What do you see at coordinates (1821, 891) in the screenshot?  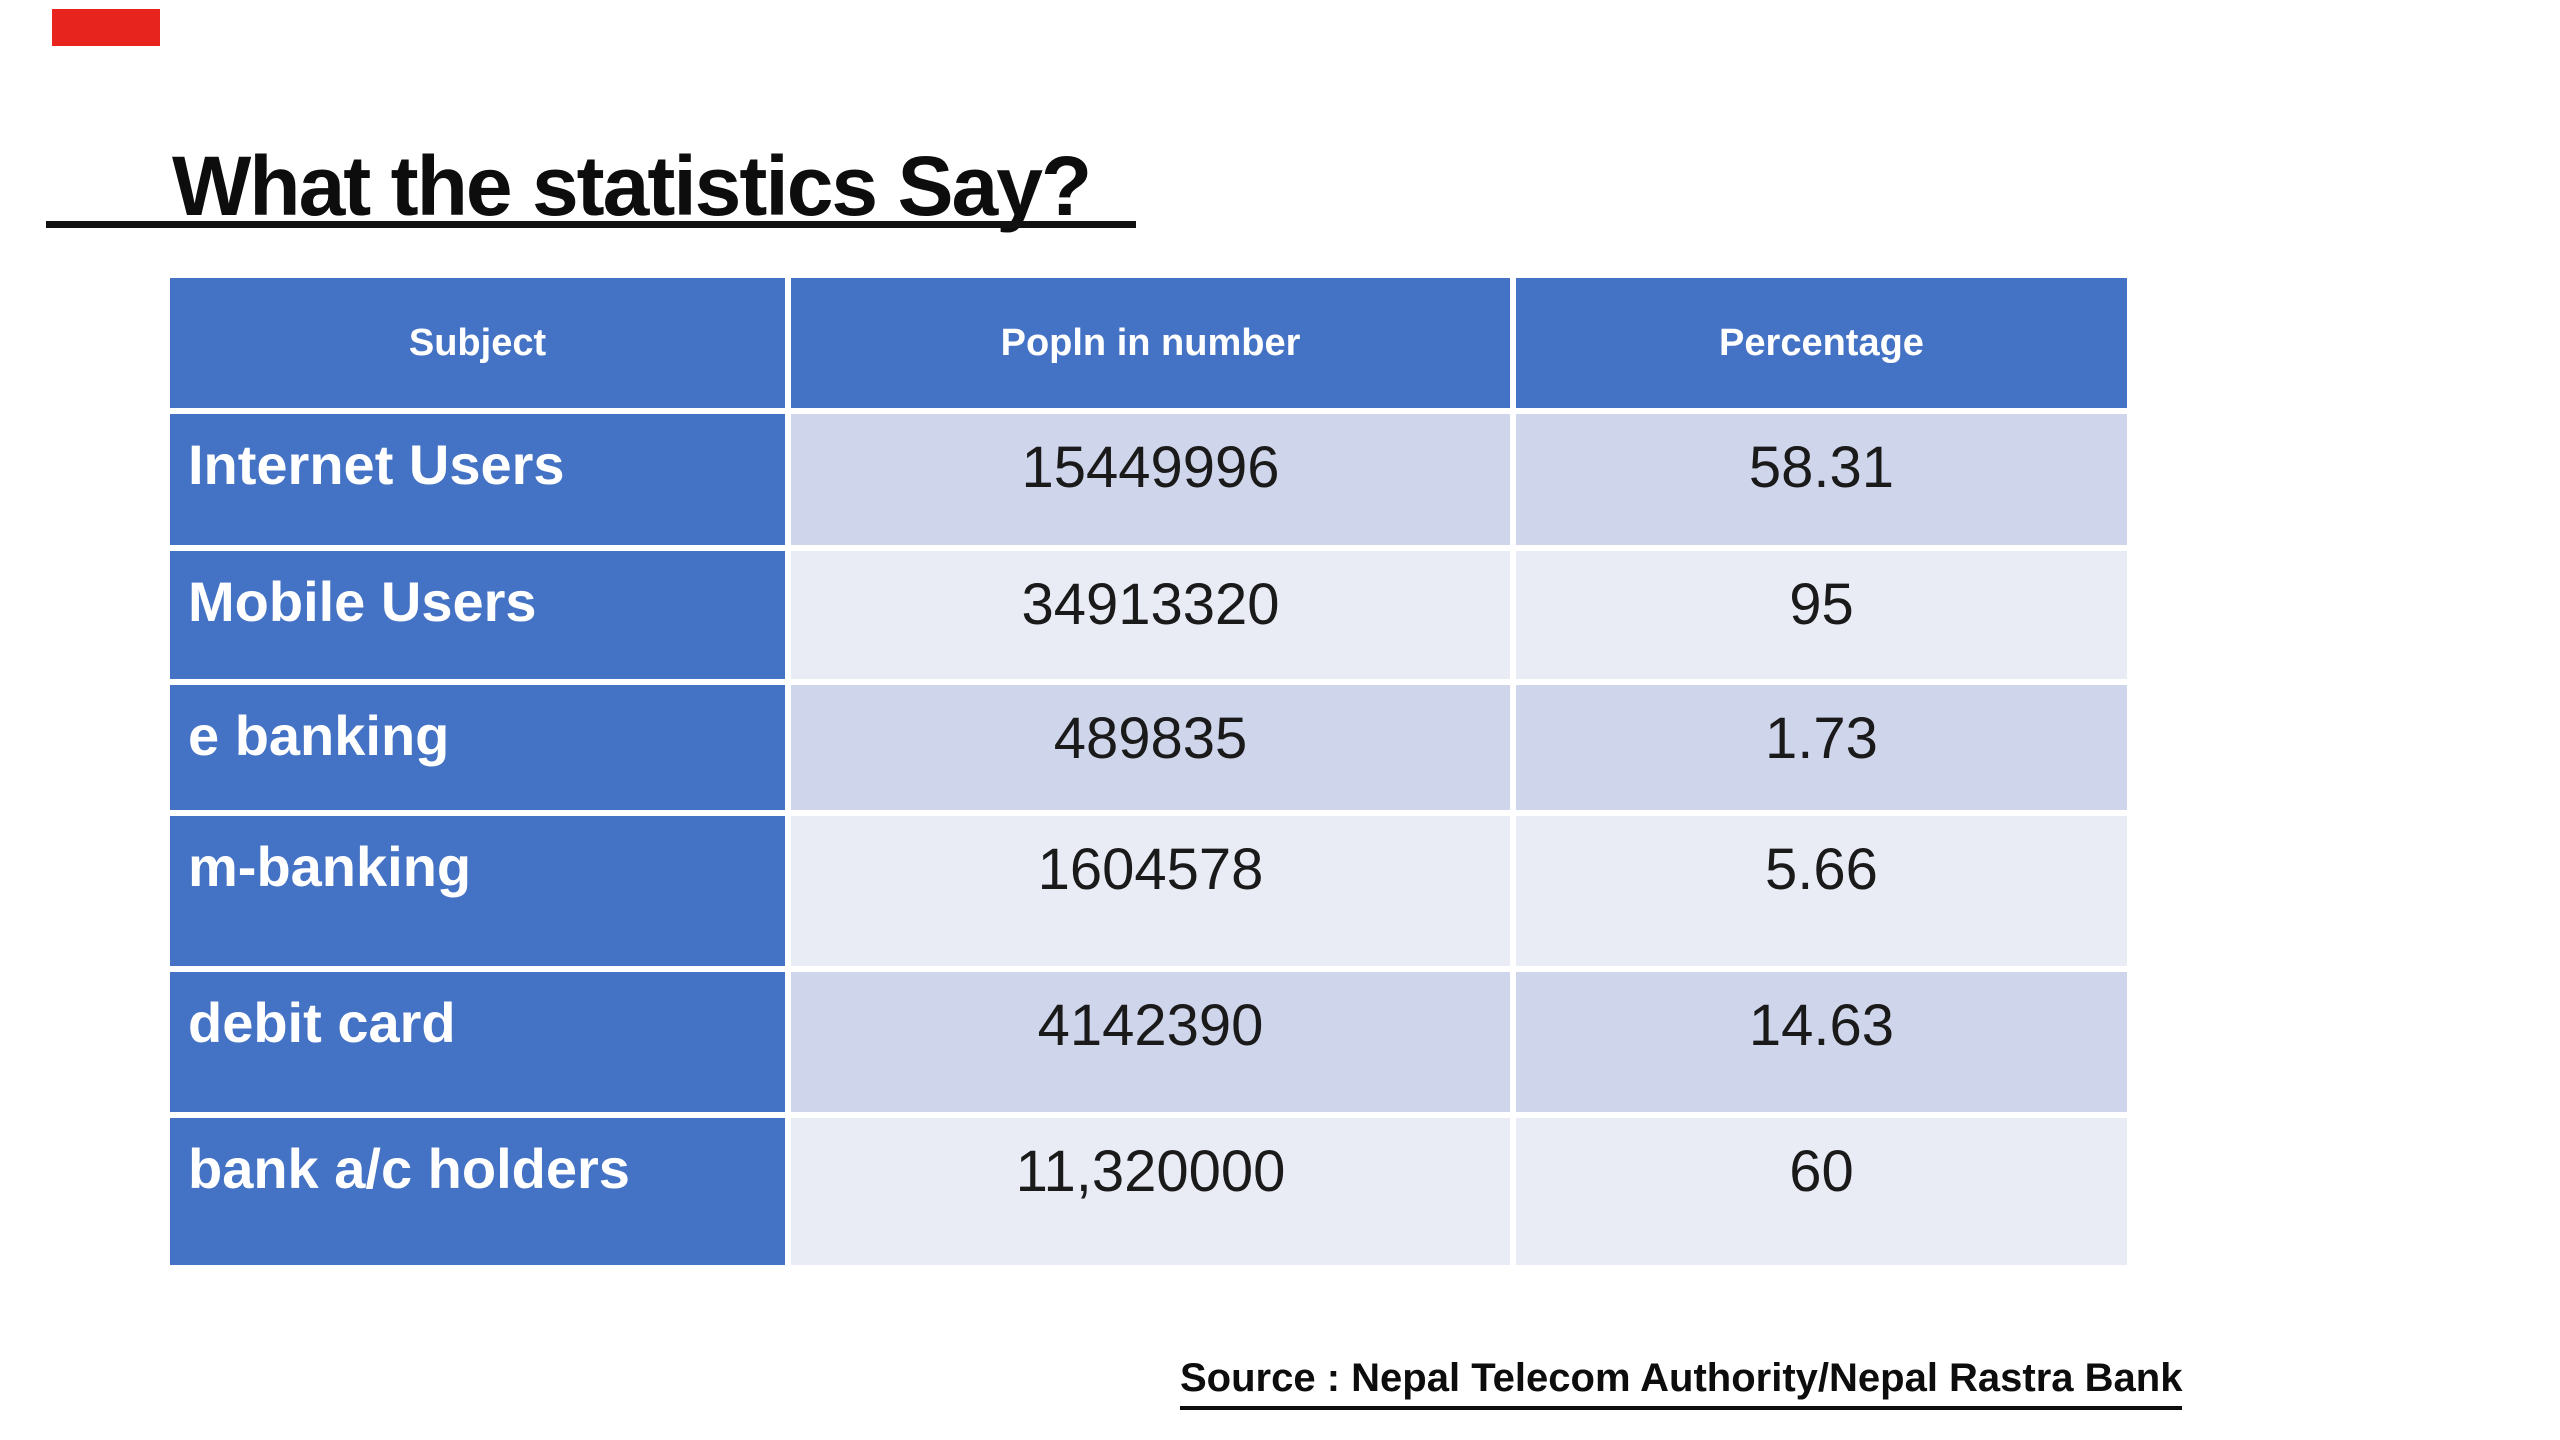 I see `percentage-cell: 5.66` at bounding box center [1821, 891].